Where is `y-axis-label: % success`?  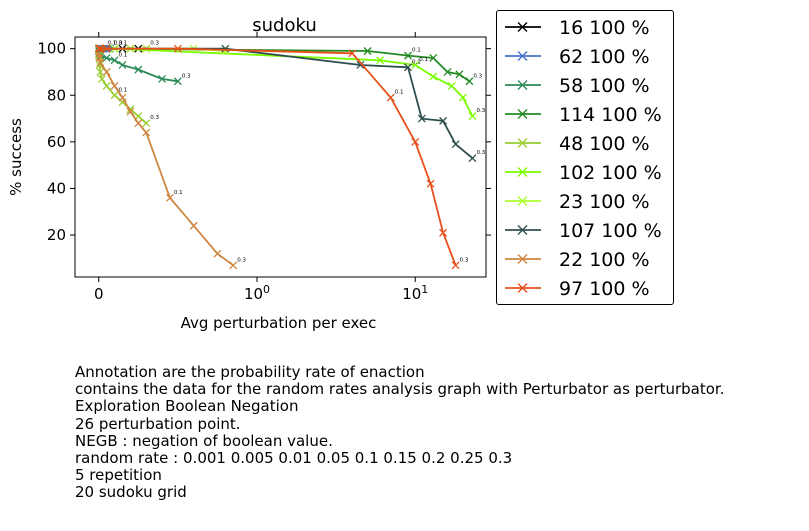
y-axis-label: % success is located at coordinates (16, 157).